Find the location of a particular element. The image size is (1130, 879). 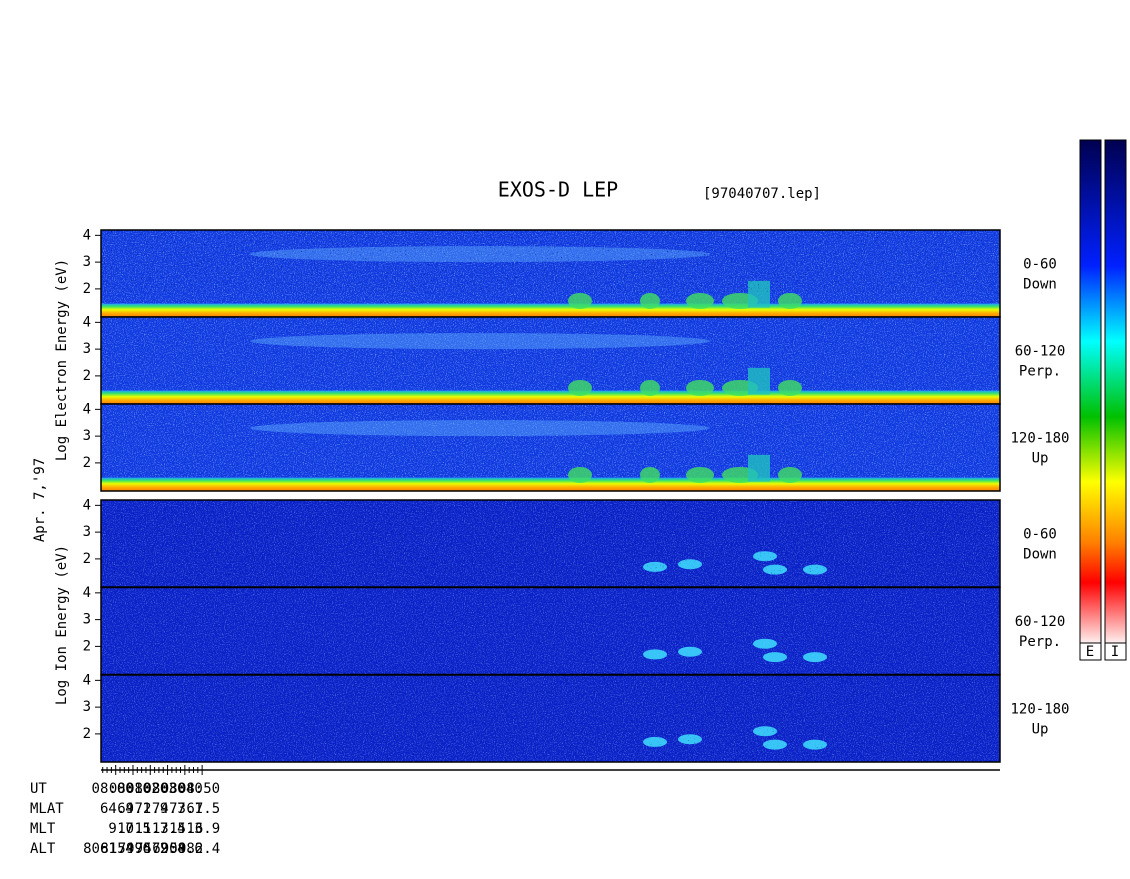

ut-label: 08:30 is located at coordinates (164, 789).